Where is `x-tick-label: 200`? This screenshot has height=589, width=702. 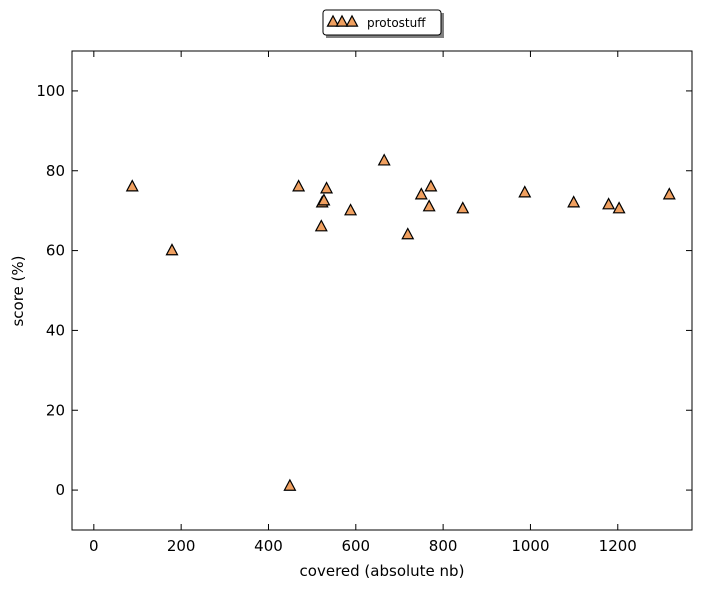 x-tick-label: 200 is located at coordinates (181, 546).